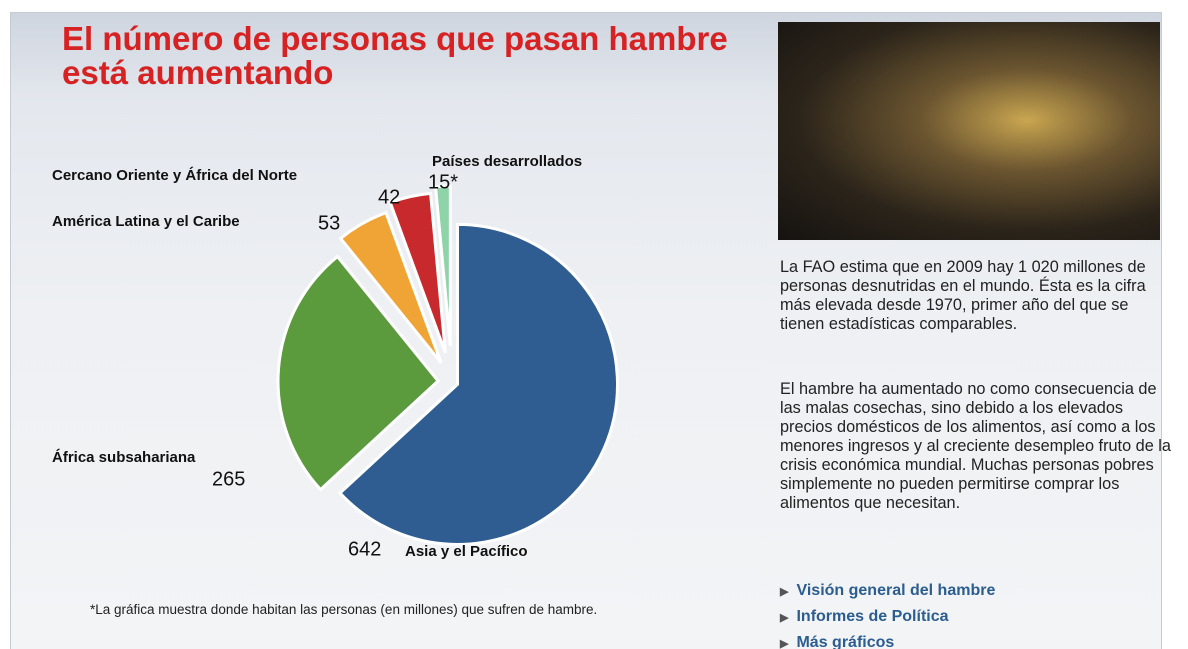  I want to click on slice-value: 15*, so click(443, 182).